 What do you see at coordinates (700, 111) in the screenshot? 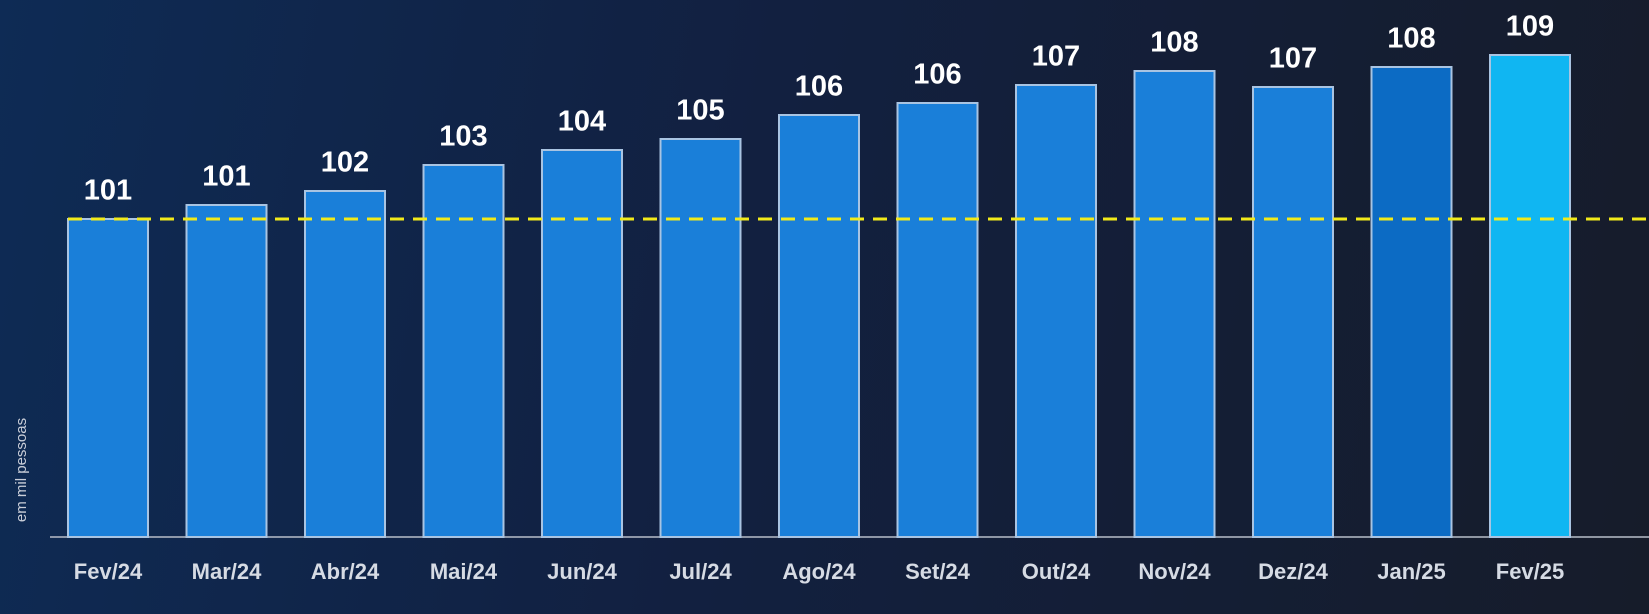
I see `value-label: 105` at bounding box center [700, 111].